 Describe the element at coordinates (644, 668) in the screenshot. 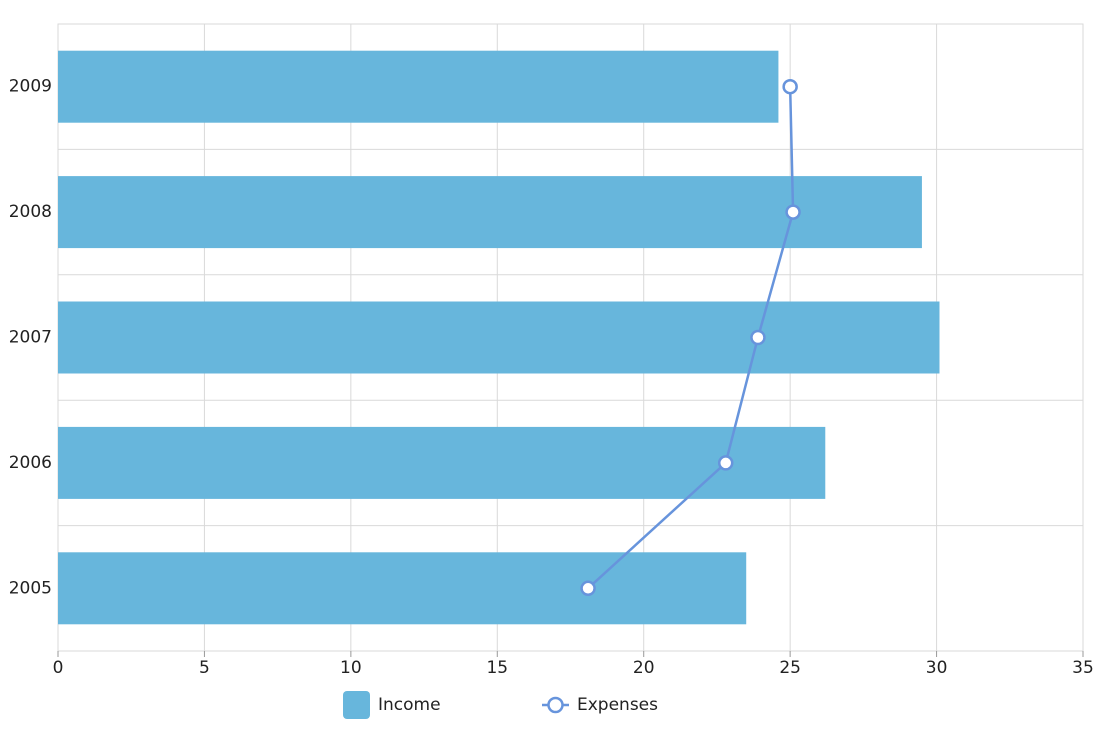

I see `x-tick-label: 20` at that location.